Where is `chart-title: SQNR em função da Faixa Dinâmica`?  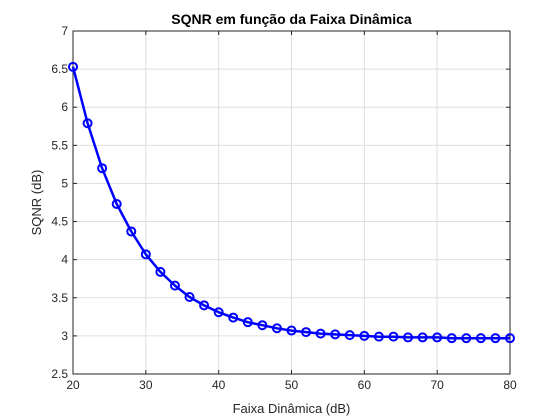 chart-title: SQNR em função da Faixa Dinâmica is located at coordinates (291, 19).